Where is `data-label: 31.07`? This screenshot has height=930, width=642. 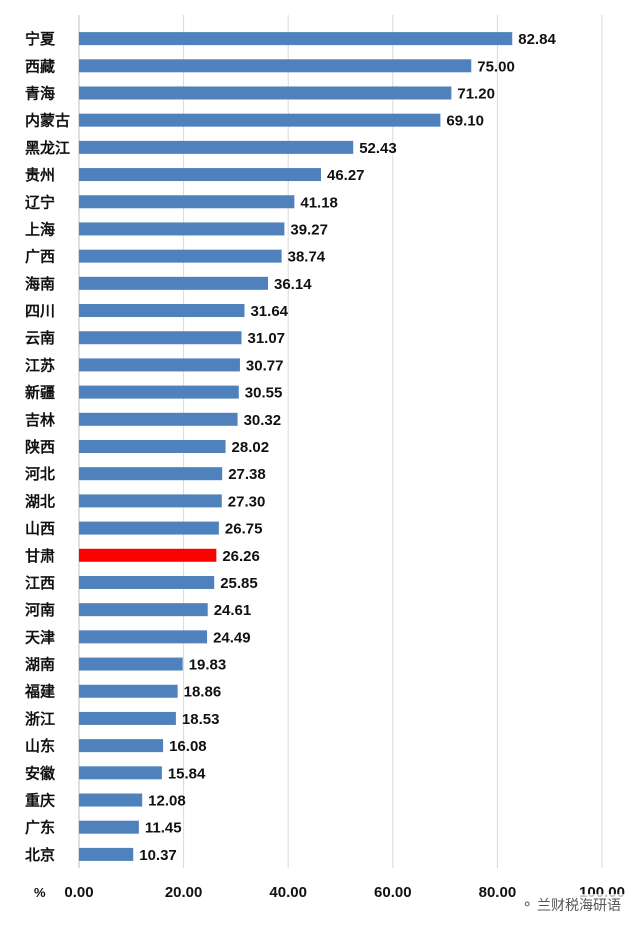
data-label: 31.07 is located at coordinates (266, 338).